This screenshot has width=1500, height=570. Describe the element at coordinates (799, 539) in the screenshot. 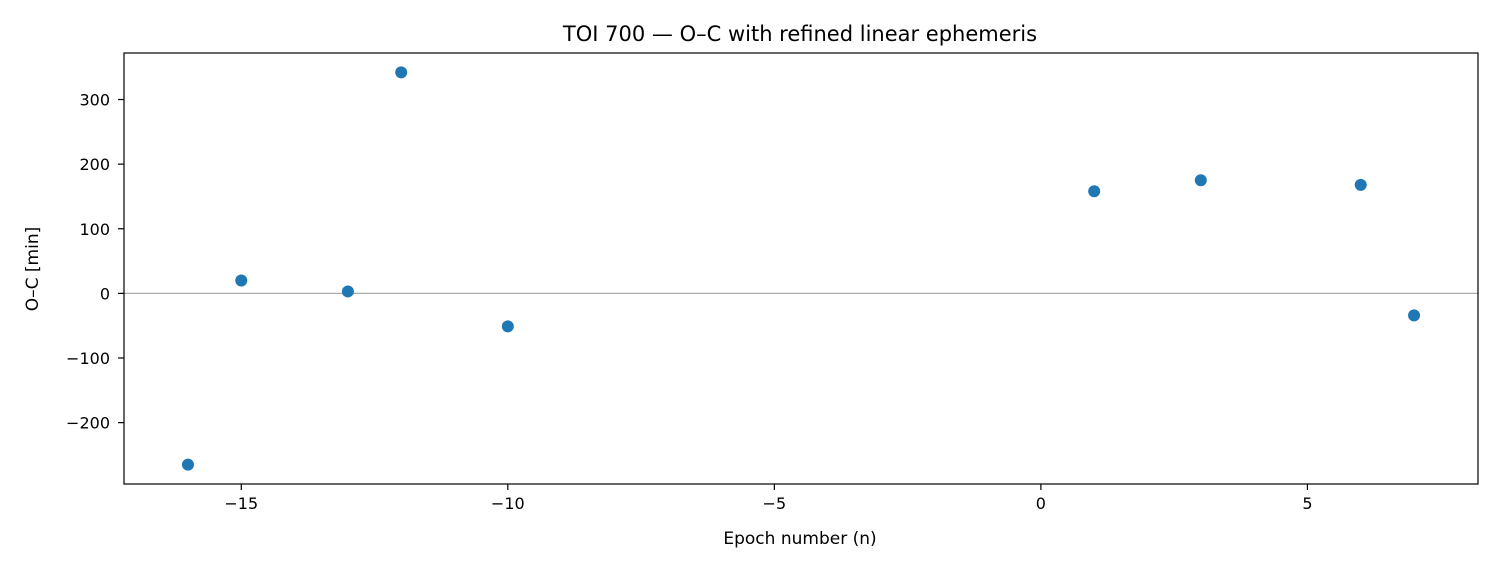

I see `x-axis-label: Epoch number (n)` at that location.